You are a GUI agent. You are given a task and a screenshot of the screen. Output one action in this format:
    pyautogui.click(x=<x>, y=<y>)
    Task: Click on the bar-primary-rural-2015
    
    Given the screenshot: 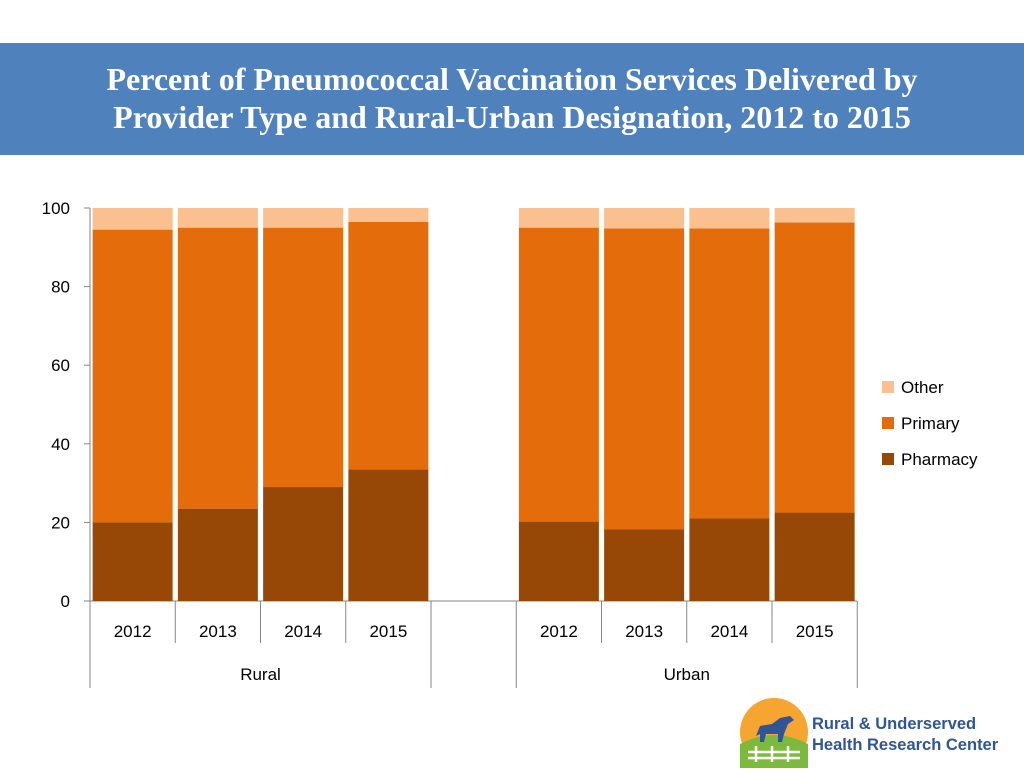 What is the action you would take?
    pyautogui.click(x=388, y=345)
    